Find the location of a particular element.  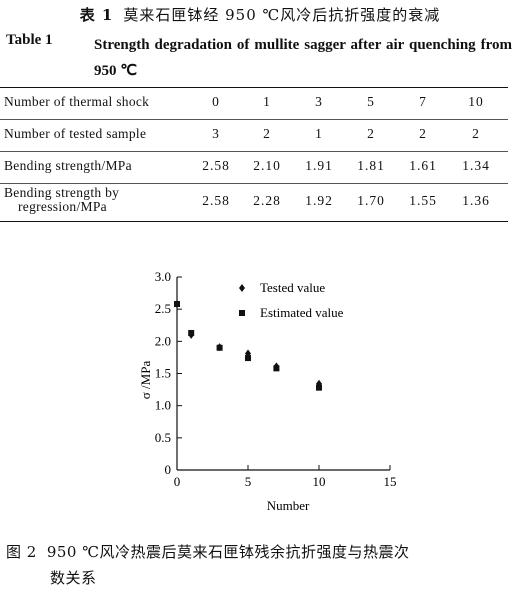

table-title-cn: 表 1 莫来石匣钵经 950 ℃风冷后抗折强度的衰减 is located at coordinates (260, 14).